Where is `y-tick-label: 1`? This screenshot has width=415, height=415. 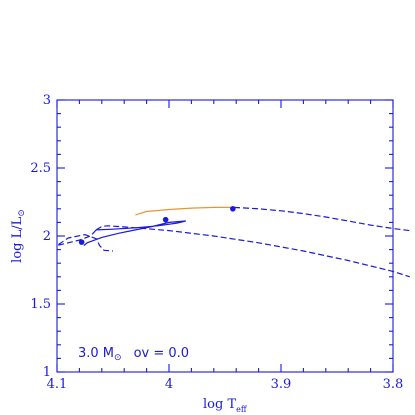
y-tick-label: 1 is located at coordinates (47, 372).